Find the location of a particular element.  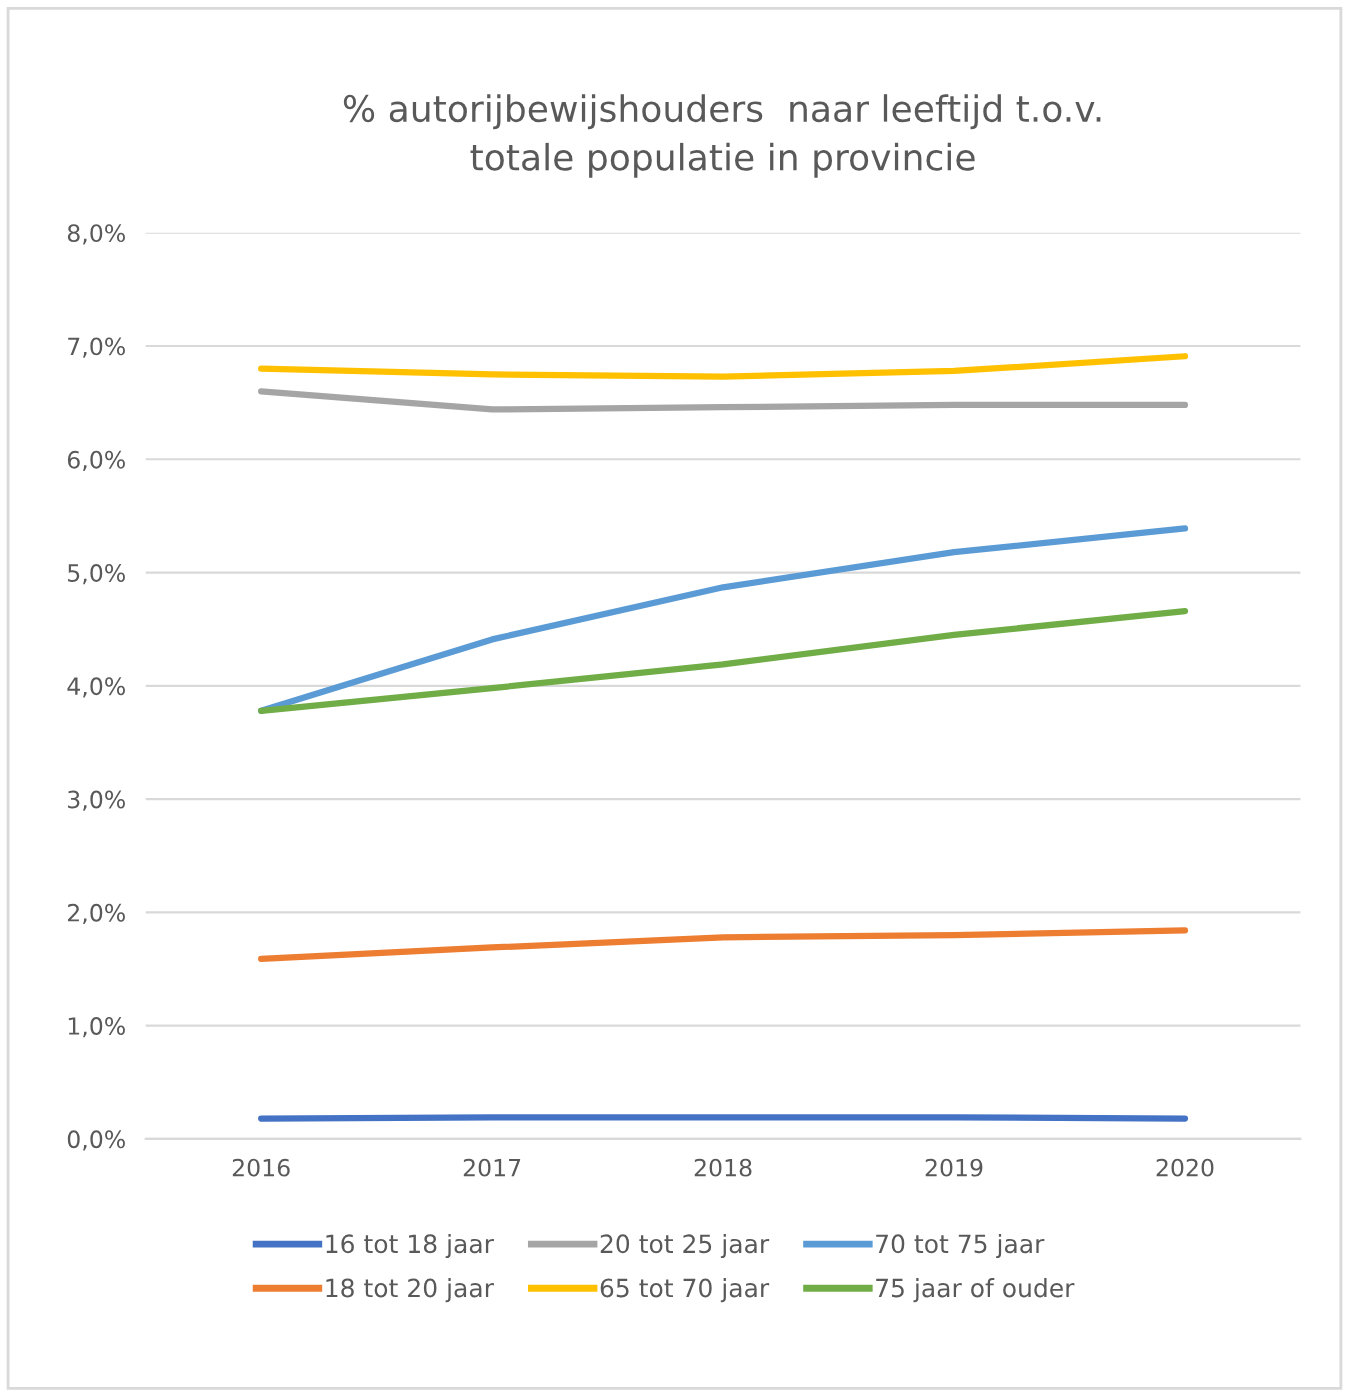

legend-label: 18 tot 20 jaar is located at coordinates (410, 1290).